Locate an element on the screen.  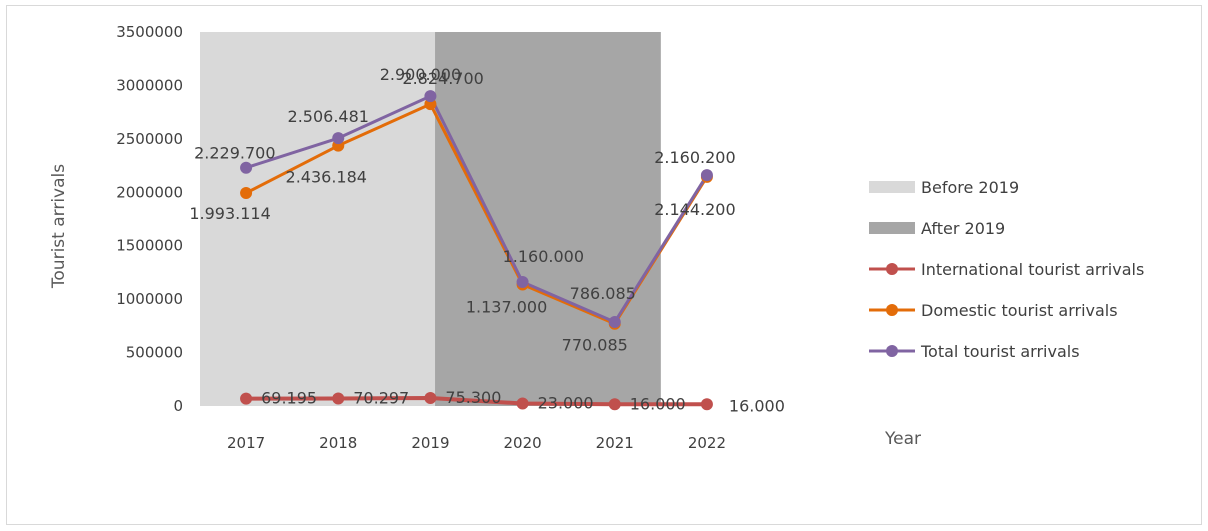
x-tick-label: 2021 is located at coordinates (615, 443).